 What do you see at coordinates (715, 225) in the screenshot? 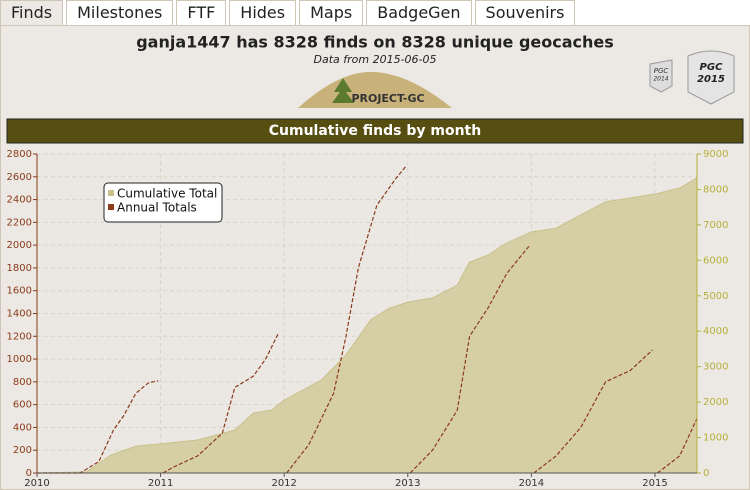
I see `y2-tick-label: 7000` at bounding box center [715, 225].